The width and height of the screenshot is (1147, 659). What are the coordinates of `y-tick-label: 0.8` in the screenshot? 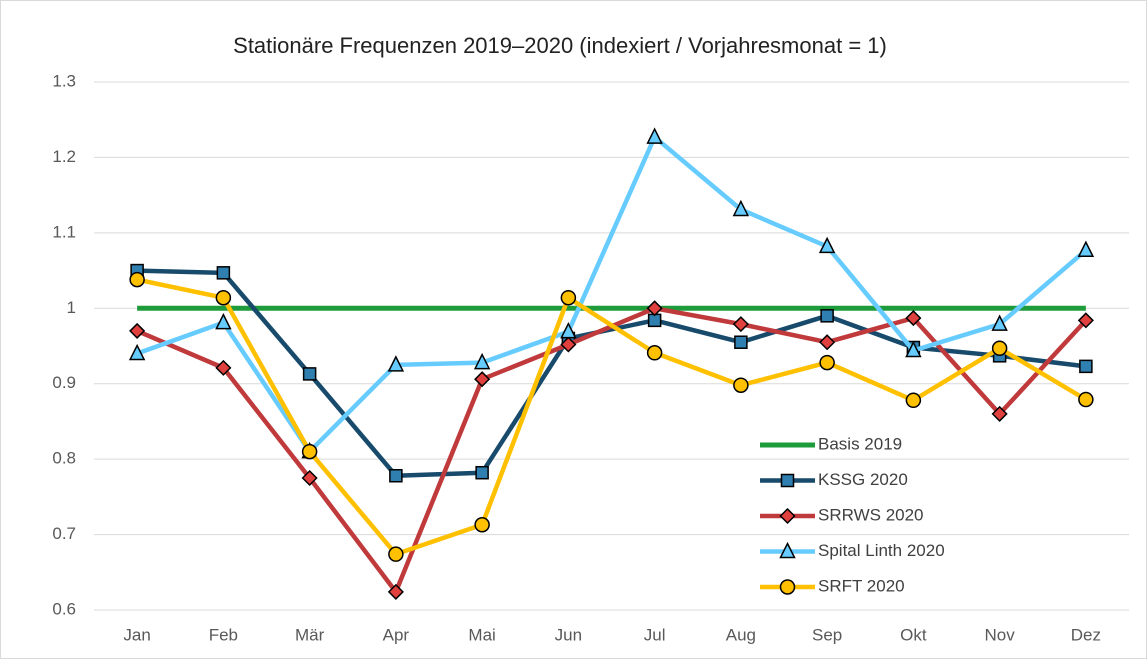 It's located at (64, 458).